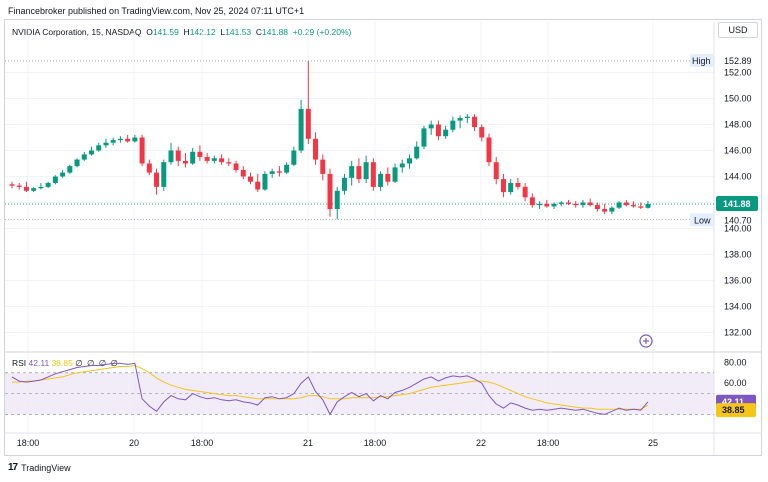 This screenshot has width=768, height=482. I want to click on rsi-legend: RSI 42.11 38.85 ∅ ∅ ∅ ∅, so click(65, 363).